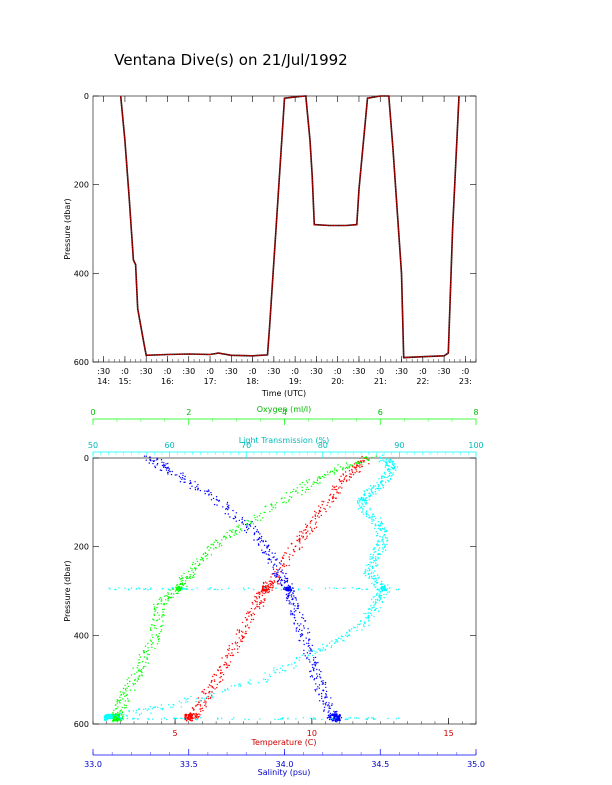 The width and height of the screenshot is (612, 785). What do you see at coordinates (323, 445) in the screenshot?
I see `profile-axis-tick-label: 80` at bounding box center [323, 445].